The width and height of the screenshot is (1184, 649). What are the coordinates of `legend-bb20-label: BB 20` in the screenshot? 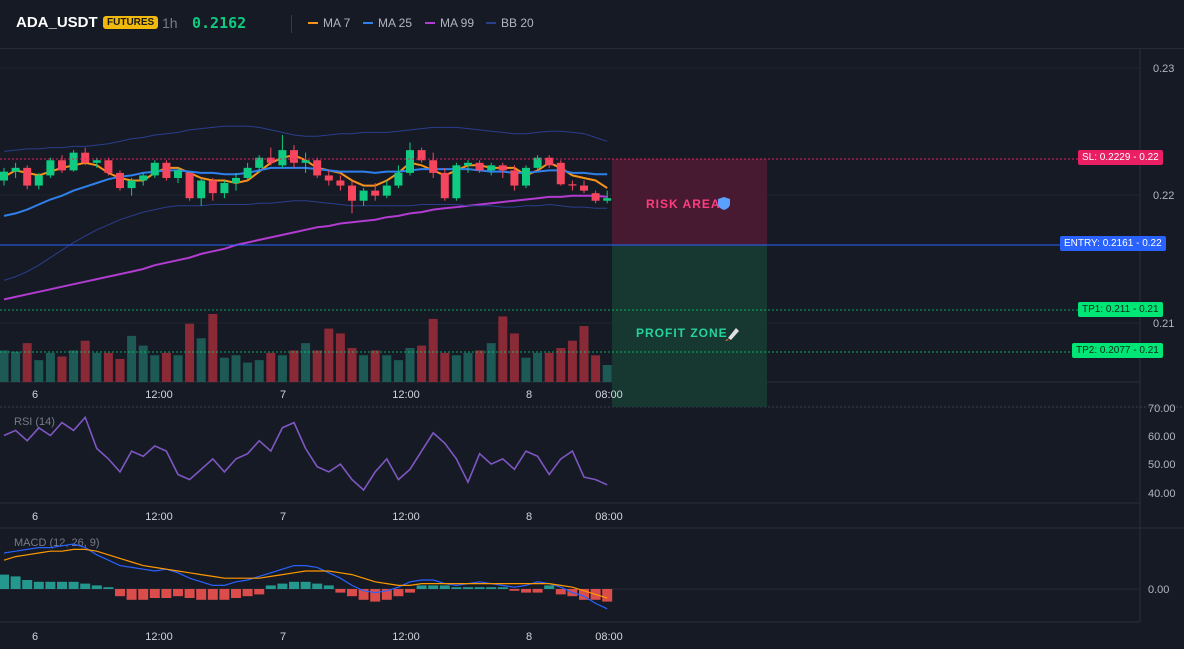 It's located at (517, 23).